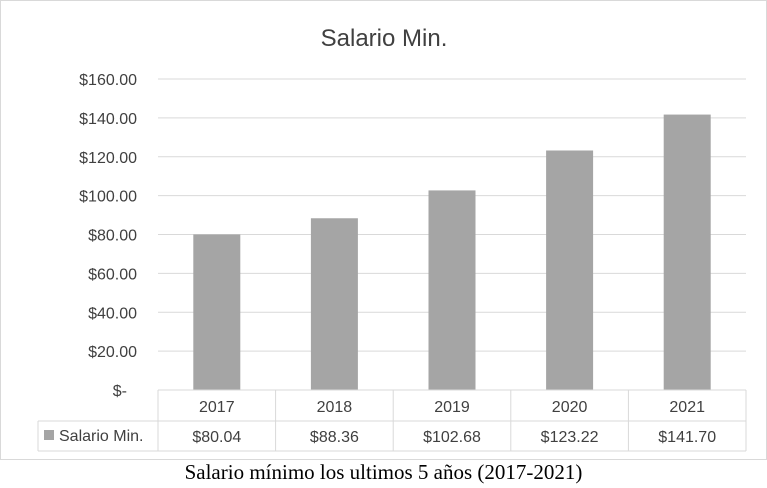 The width and height of the screenshot is (767, 488). I want to click on x-tick-label: 2018, so click(335, 407).